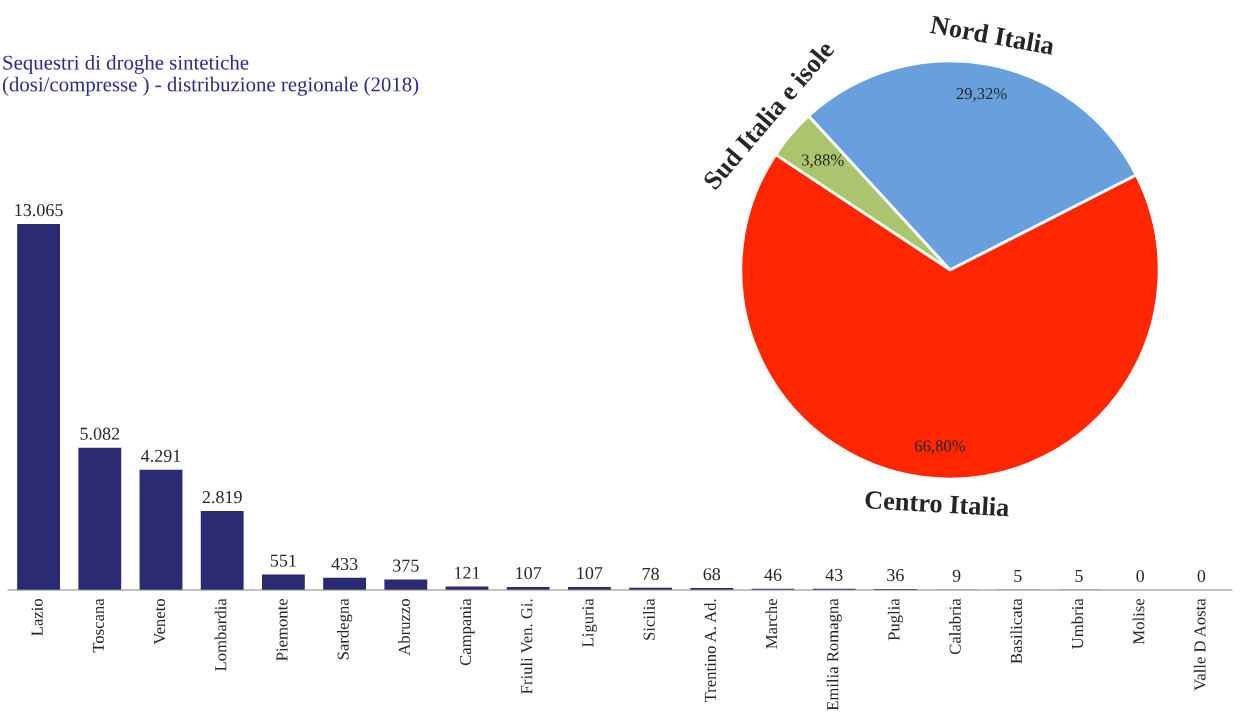 This screenshot has height=727, width=1240. What do you see at coordinates (344, 564) in the screenshot?
I see `data-label: 433` at bounding box center [344, 564].